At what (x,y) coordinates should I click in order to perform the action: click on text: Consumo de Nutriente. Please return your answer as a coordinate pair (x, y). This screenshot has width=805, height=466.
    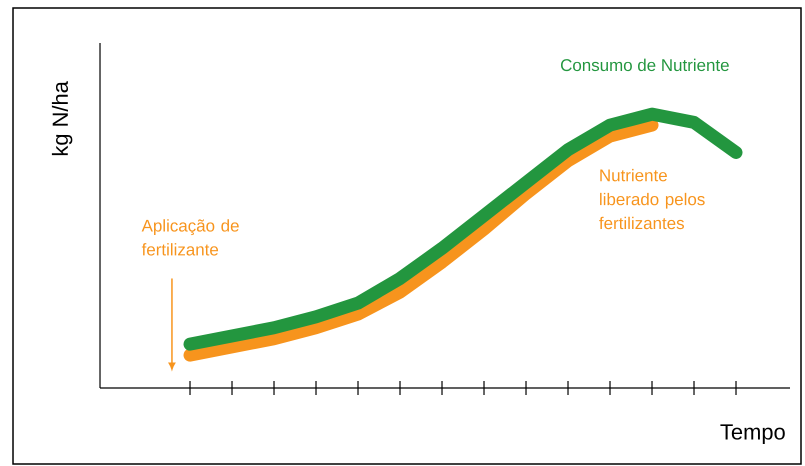
    Looking at the image, I should click on (645, 65).